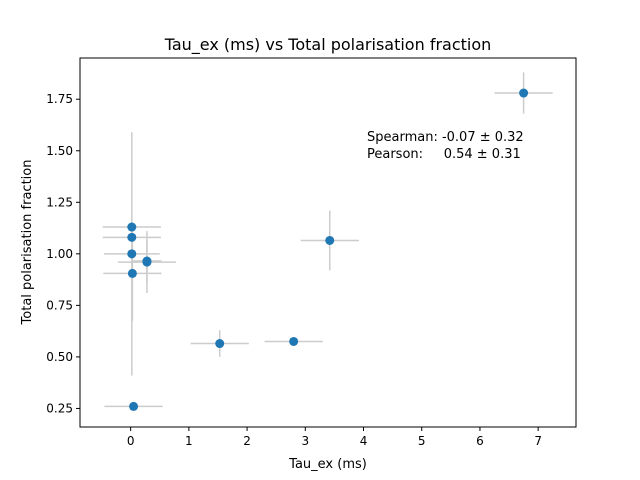 This screenshot has width=640, height=480. I want to click on x-axis-label: Tau_ex (ms), so click(327, 464).